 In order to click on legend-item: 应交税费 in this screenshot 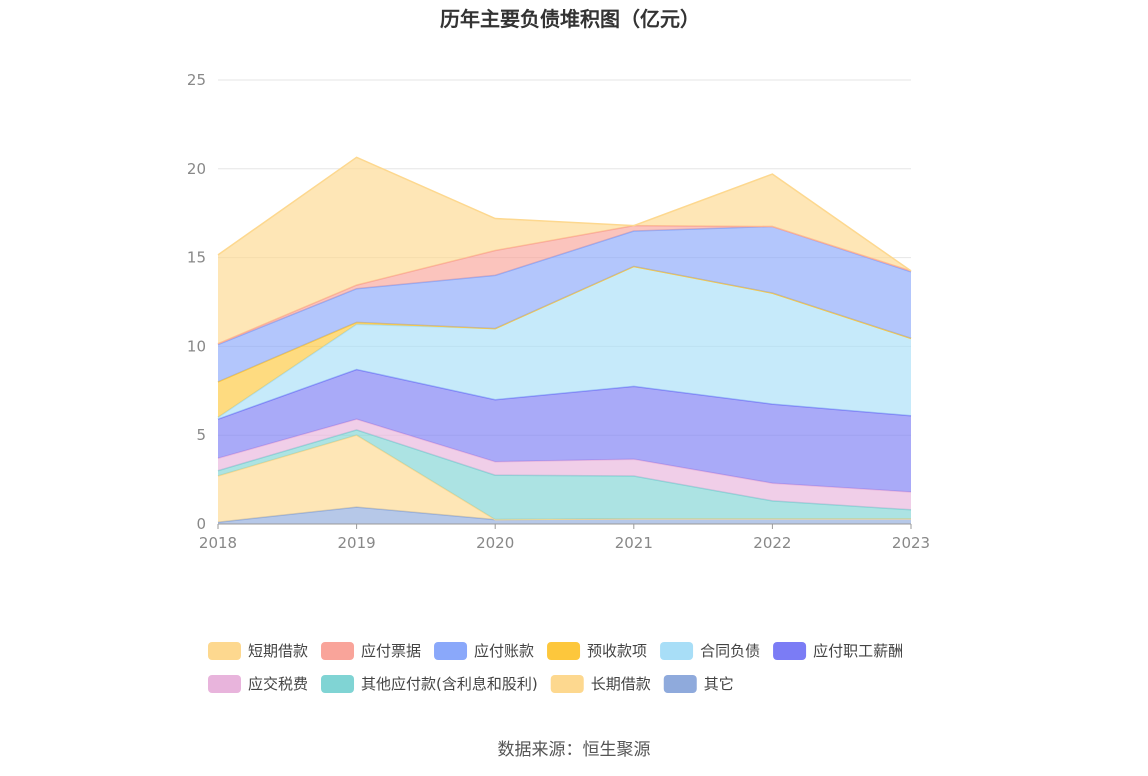, I will do `click(258, 684)`.